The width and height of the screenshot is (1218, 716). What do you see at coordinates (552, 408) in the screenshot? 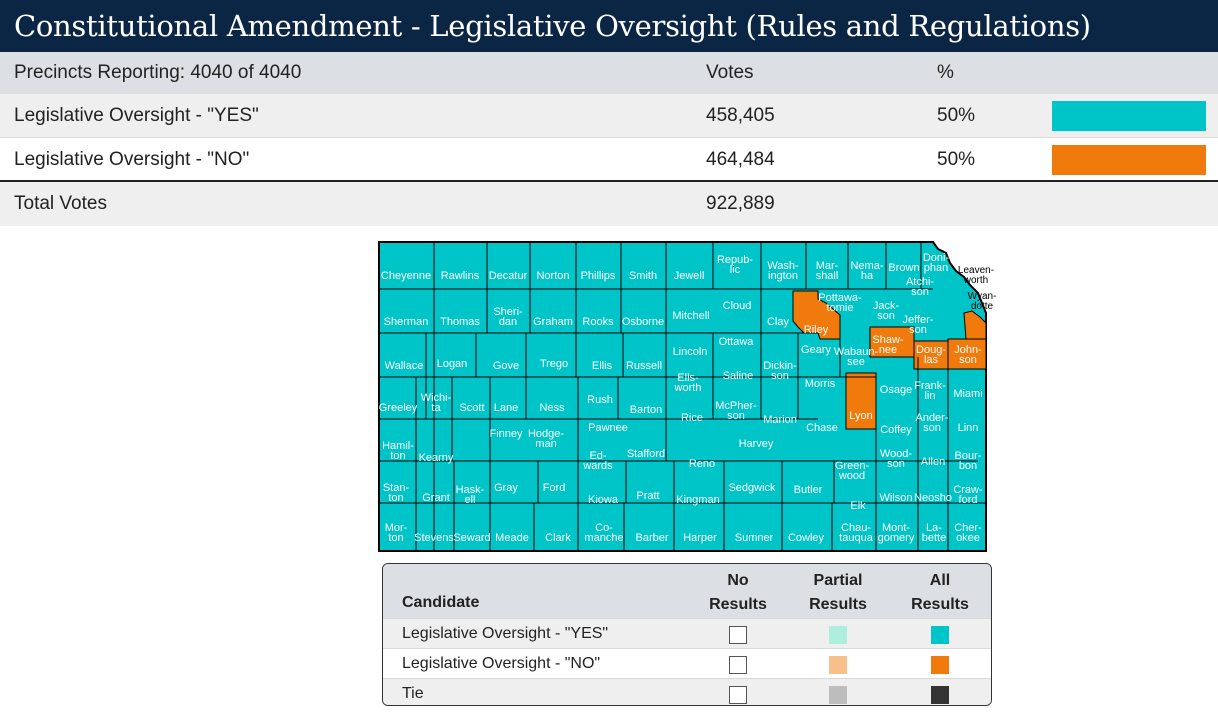
I see `county-label-ness: Ness` at bounding box center [552, 408].